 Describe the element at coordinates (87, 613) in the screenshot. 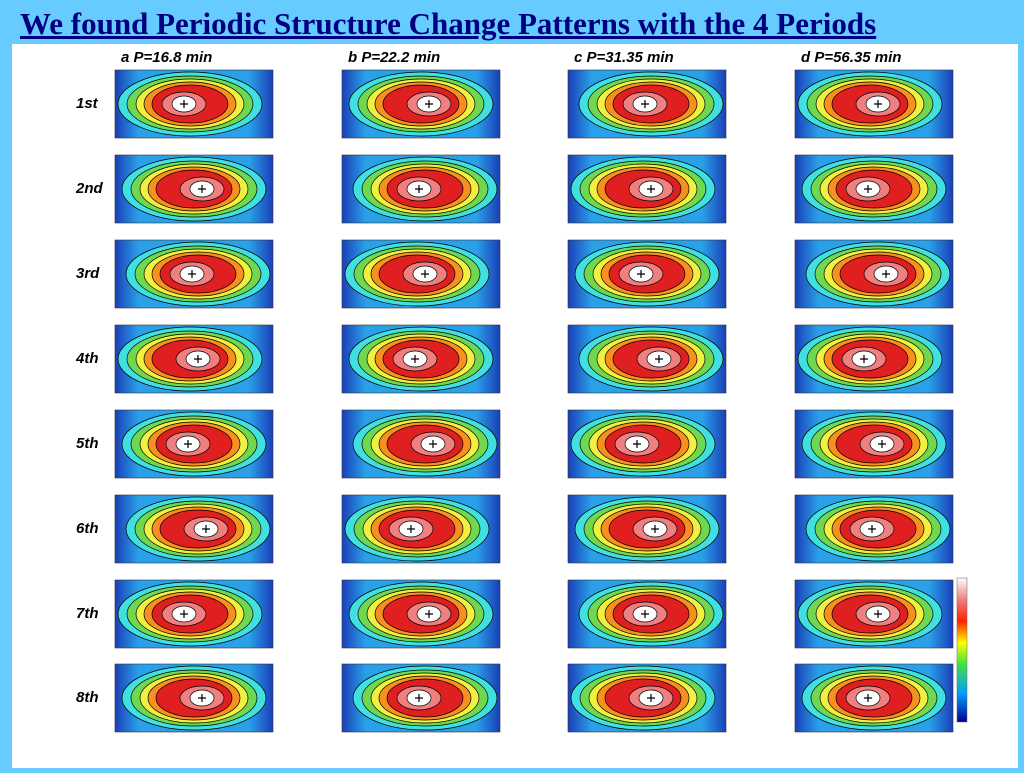

I see `row-label: 7th` at that location.